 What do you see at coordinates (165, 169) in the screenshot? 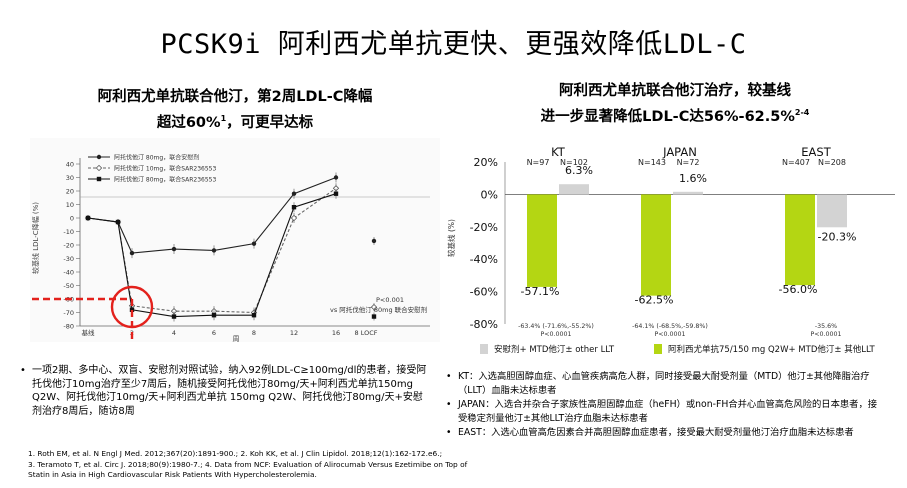
I see `line-legend-label: 阿托伐他汀 10mg，联合SAR236553` at bounding box center [165, 169].